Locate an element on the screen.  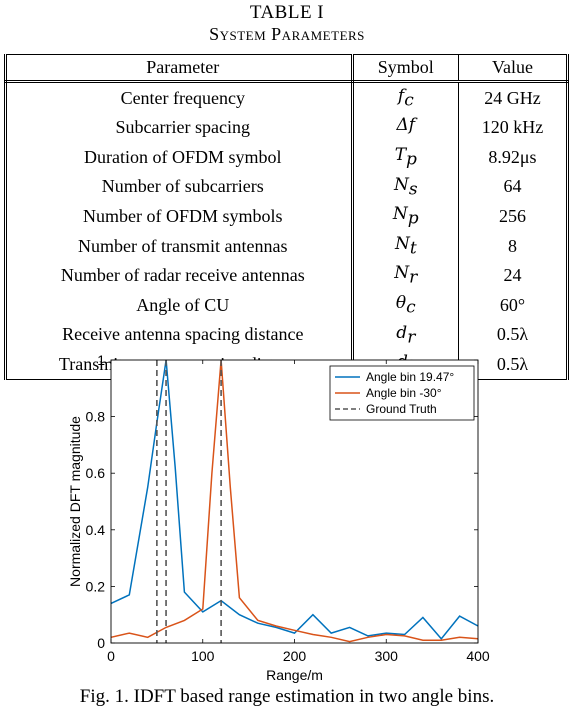
table-row: Receive antenna spacing distance dr 0.5λ is located at coordinates (286, 334).